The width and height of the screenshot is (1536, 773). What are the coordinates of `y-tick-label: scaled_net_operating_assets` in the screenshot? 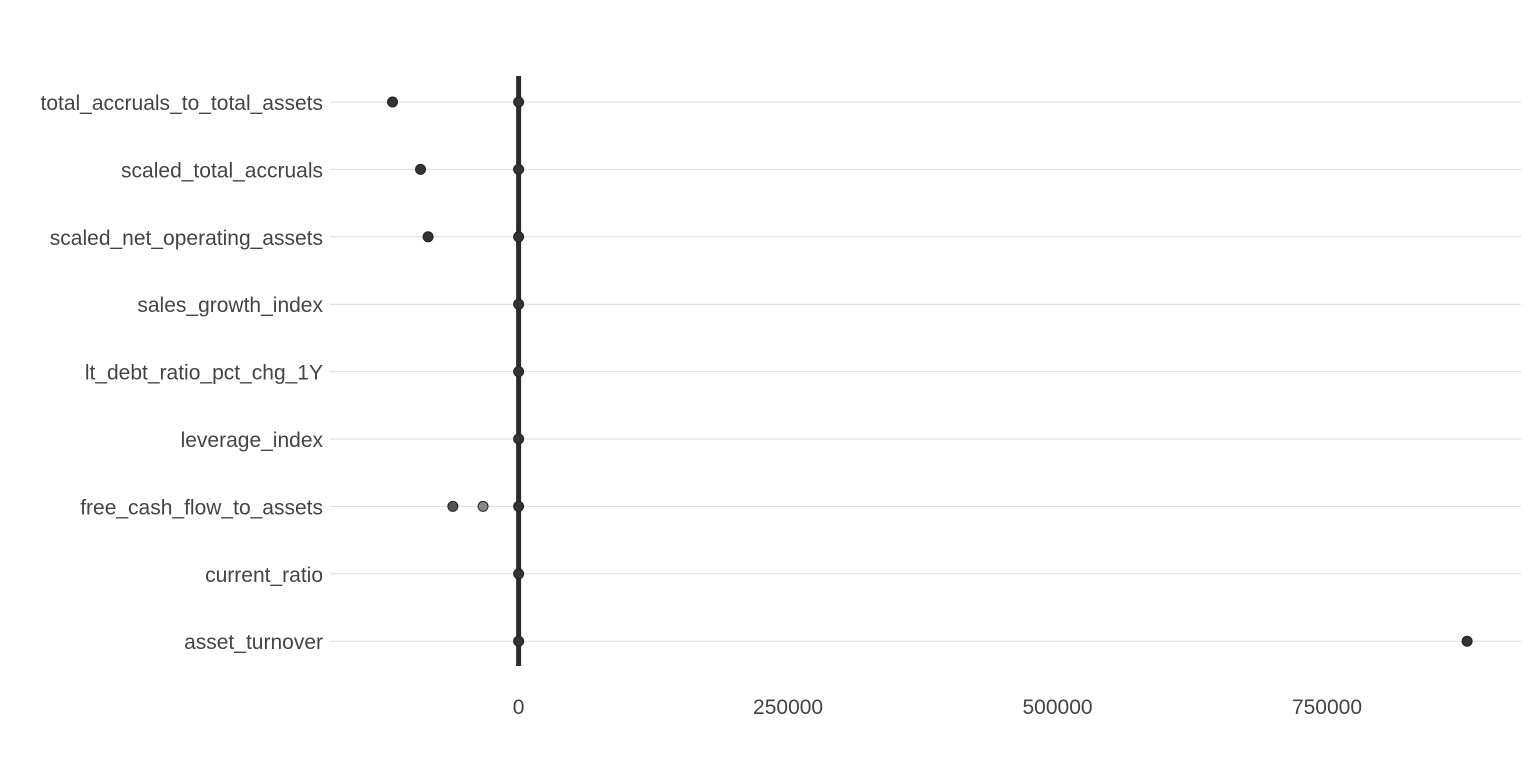 It's located at (186, 238).